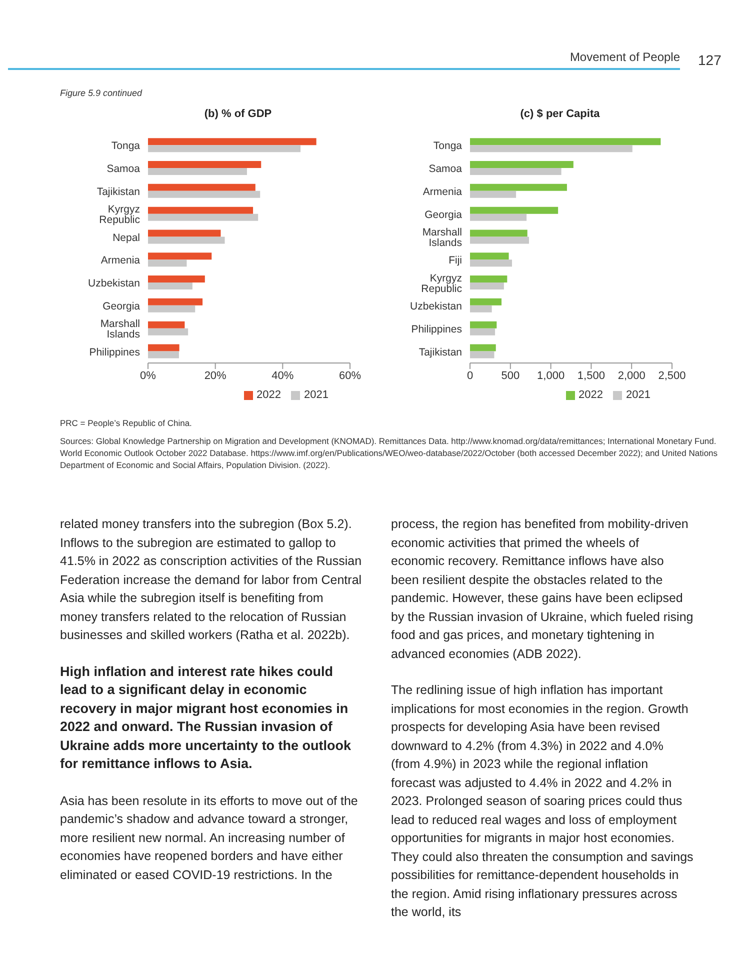  What do you see at coordinates (625, 57) in the screenshot?
I see `text: Movement of People` at bounding box center [625, 57].